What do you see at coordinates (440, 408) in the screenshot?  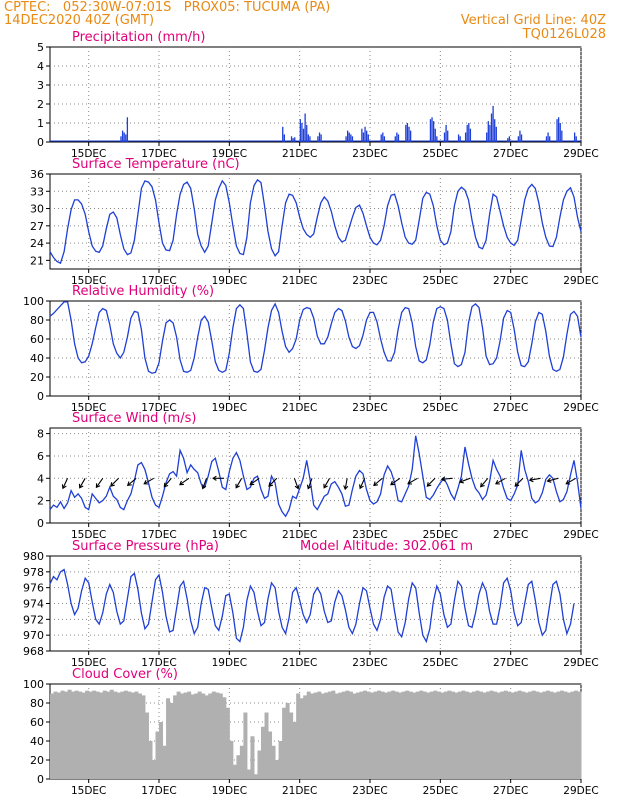 I see `x-tick-label: 25DEC` at bounding box center [440, 408].